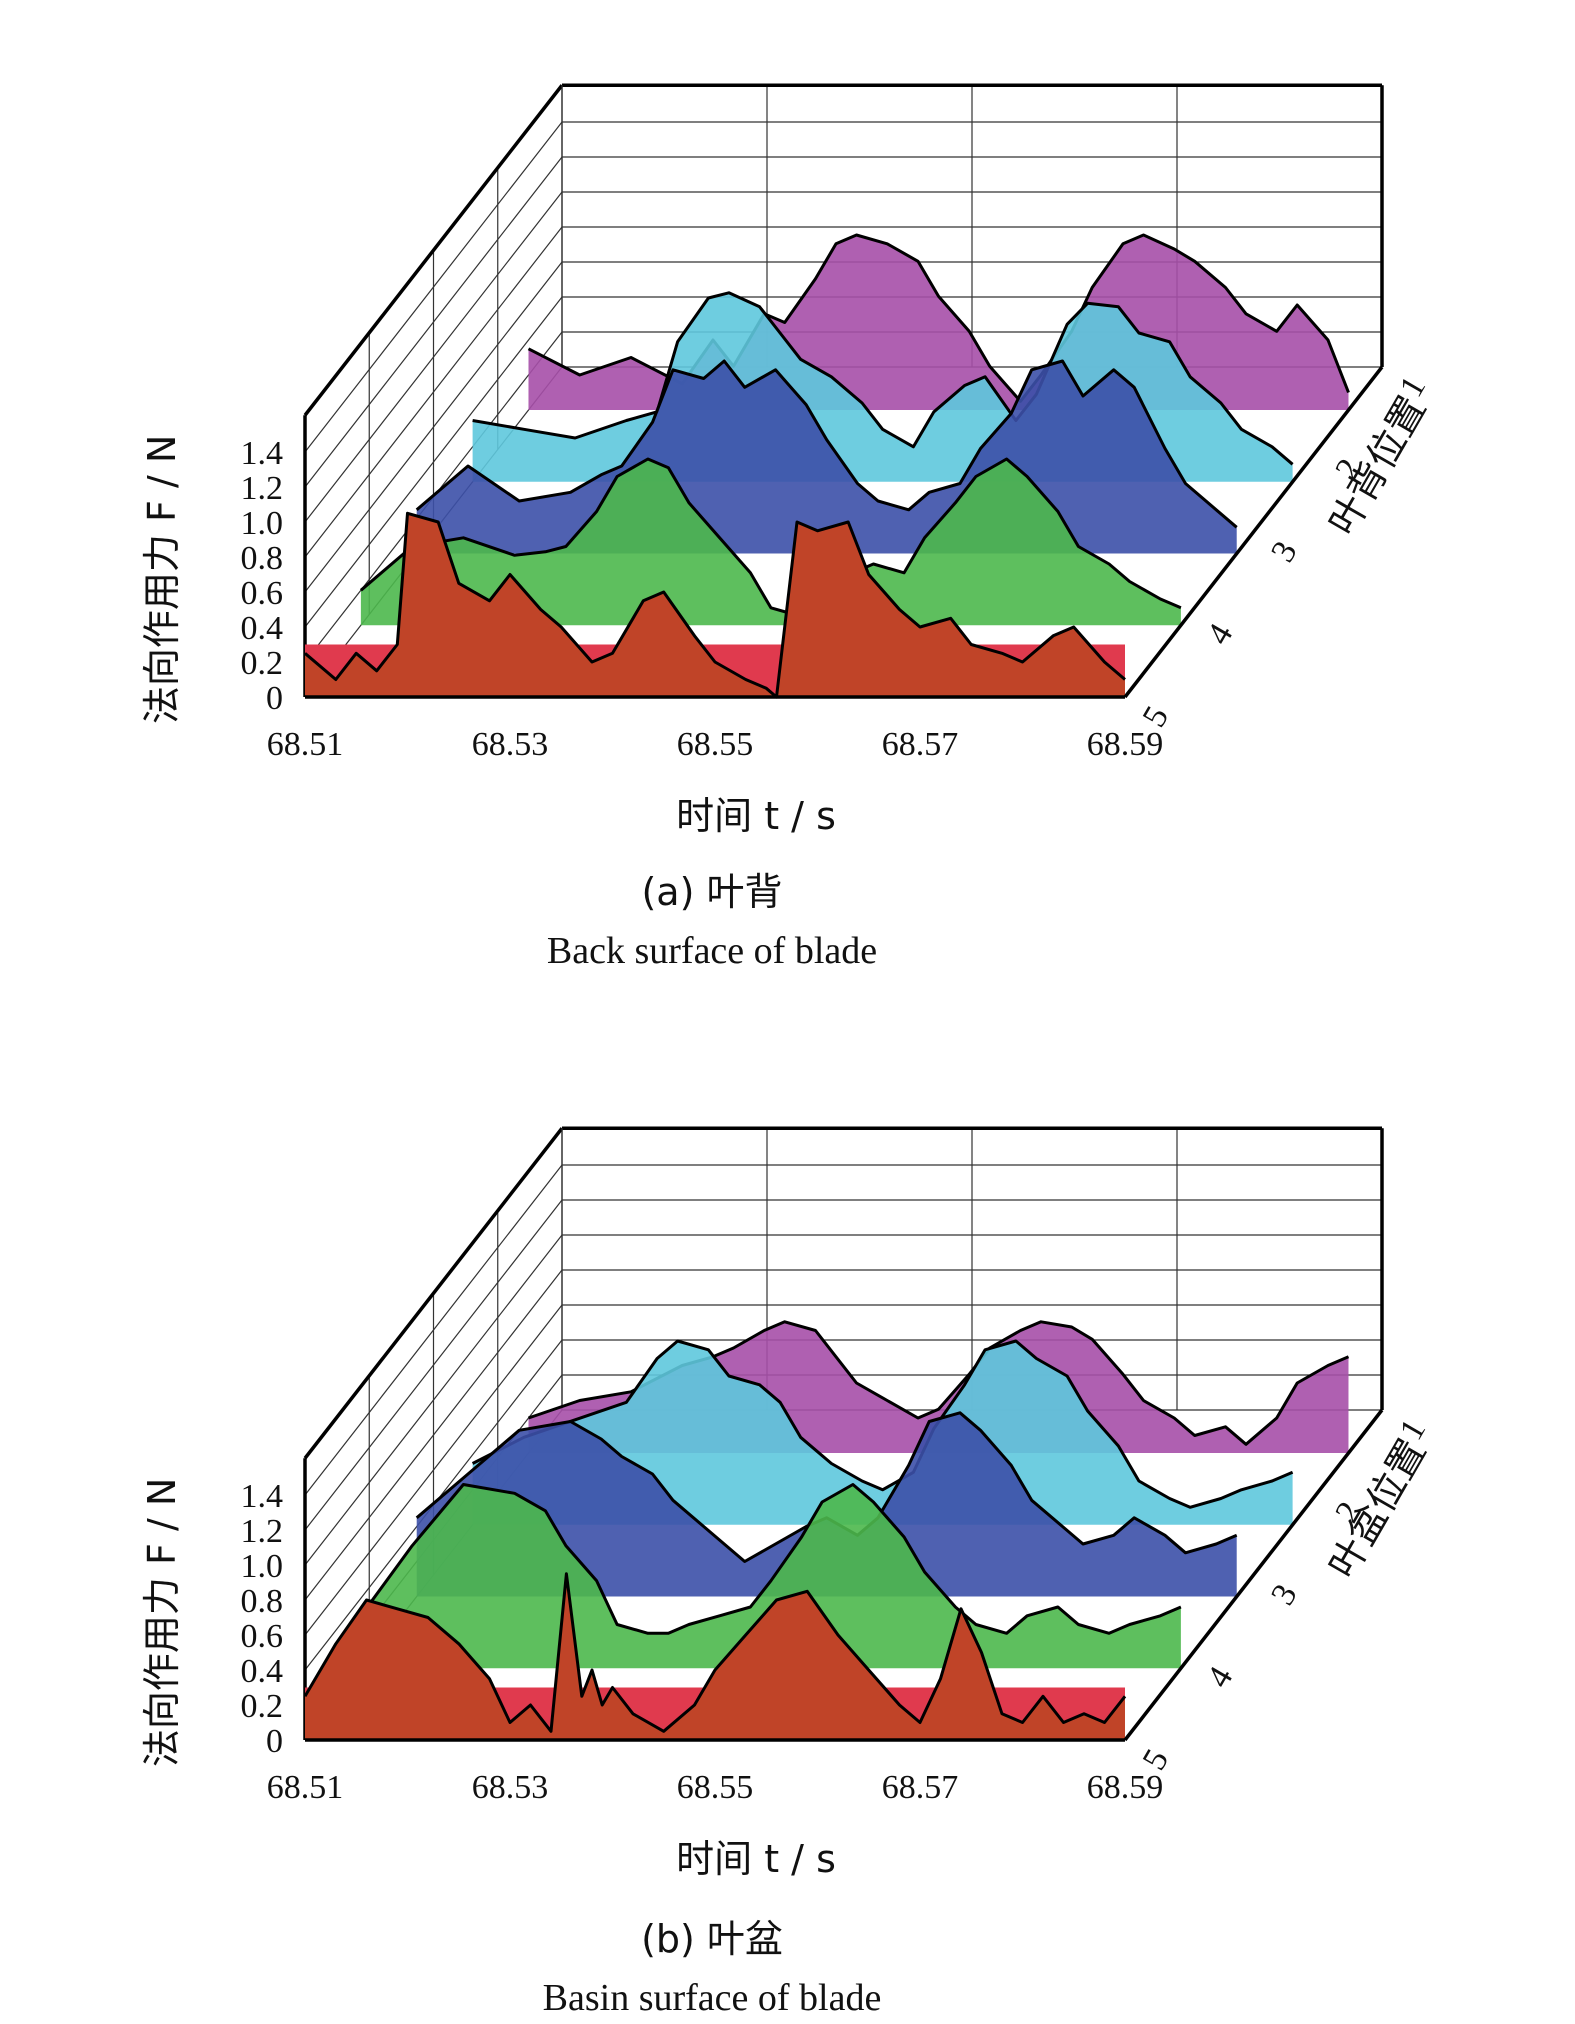  What do you see at coordinates (711, 892) in the screenshot?
I see `caption-cn: (a) 叶背` at bounding box center [711, 892].